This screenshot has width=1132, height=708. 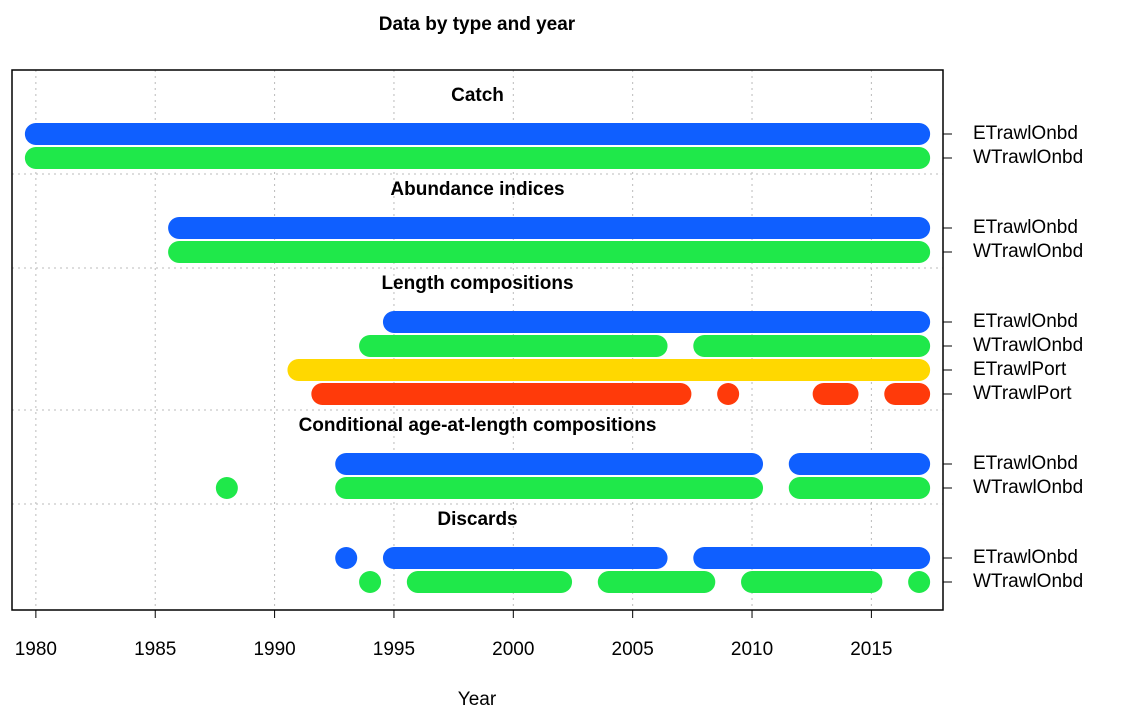 I want to click on group-title: Discards, so click(x=477, y=519).